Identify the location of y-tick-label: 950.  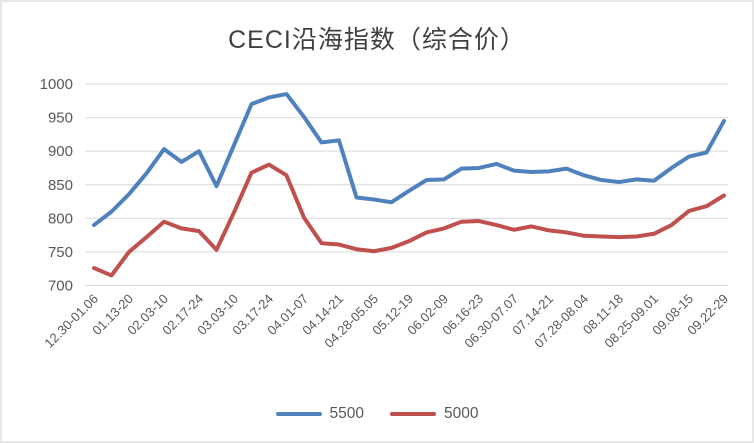
(60, 118).